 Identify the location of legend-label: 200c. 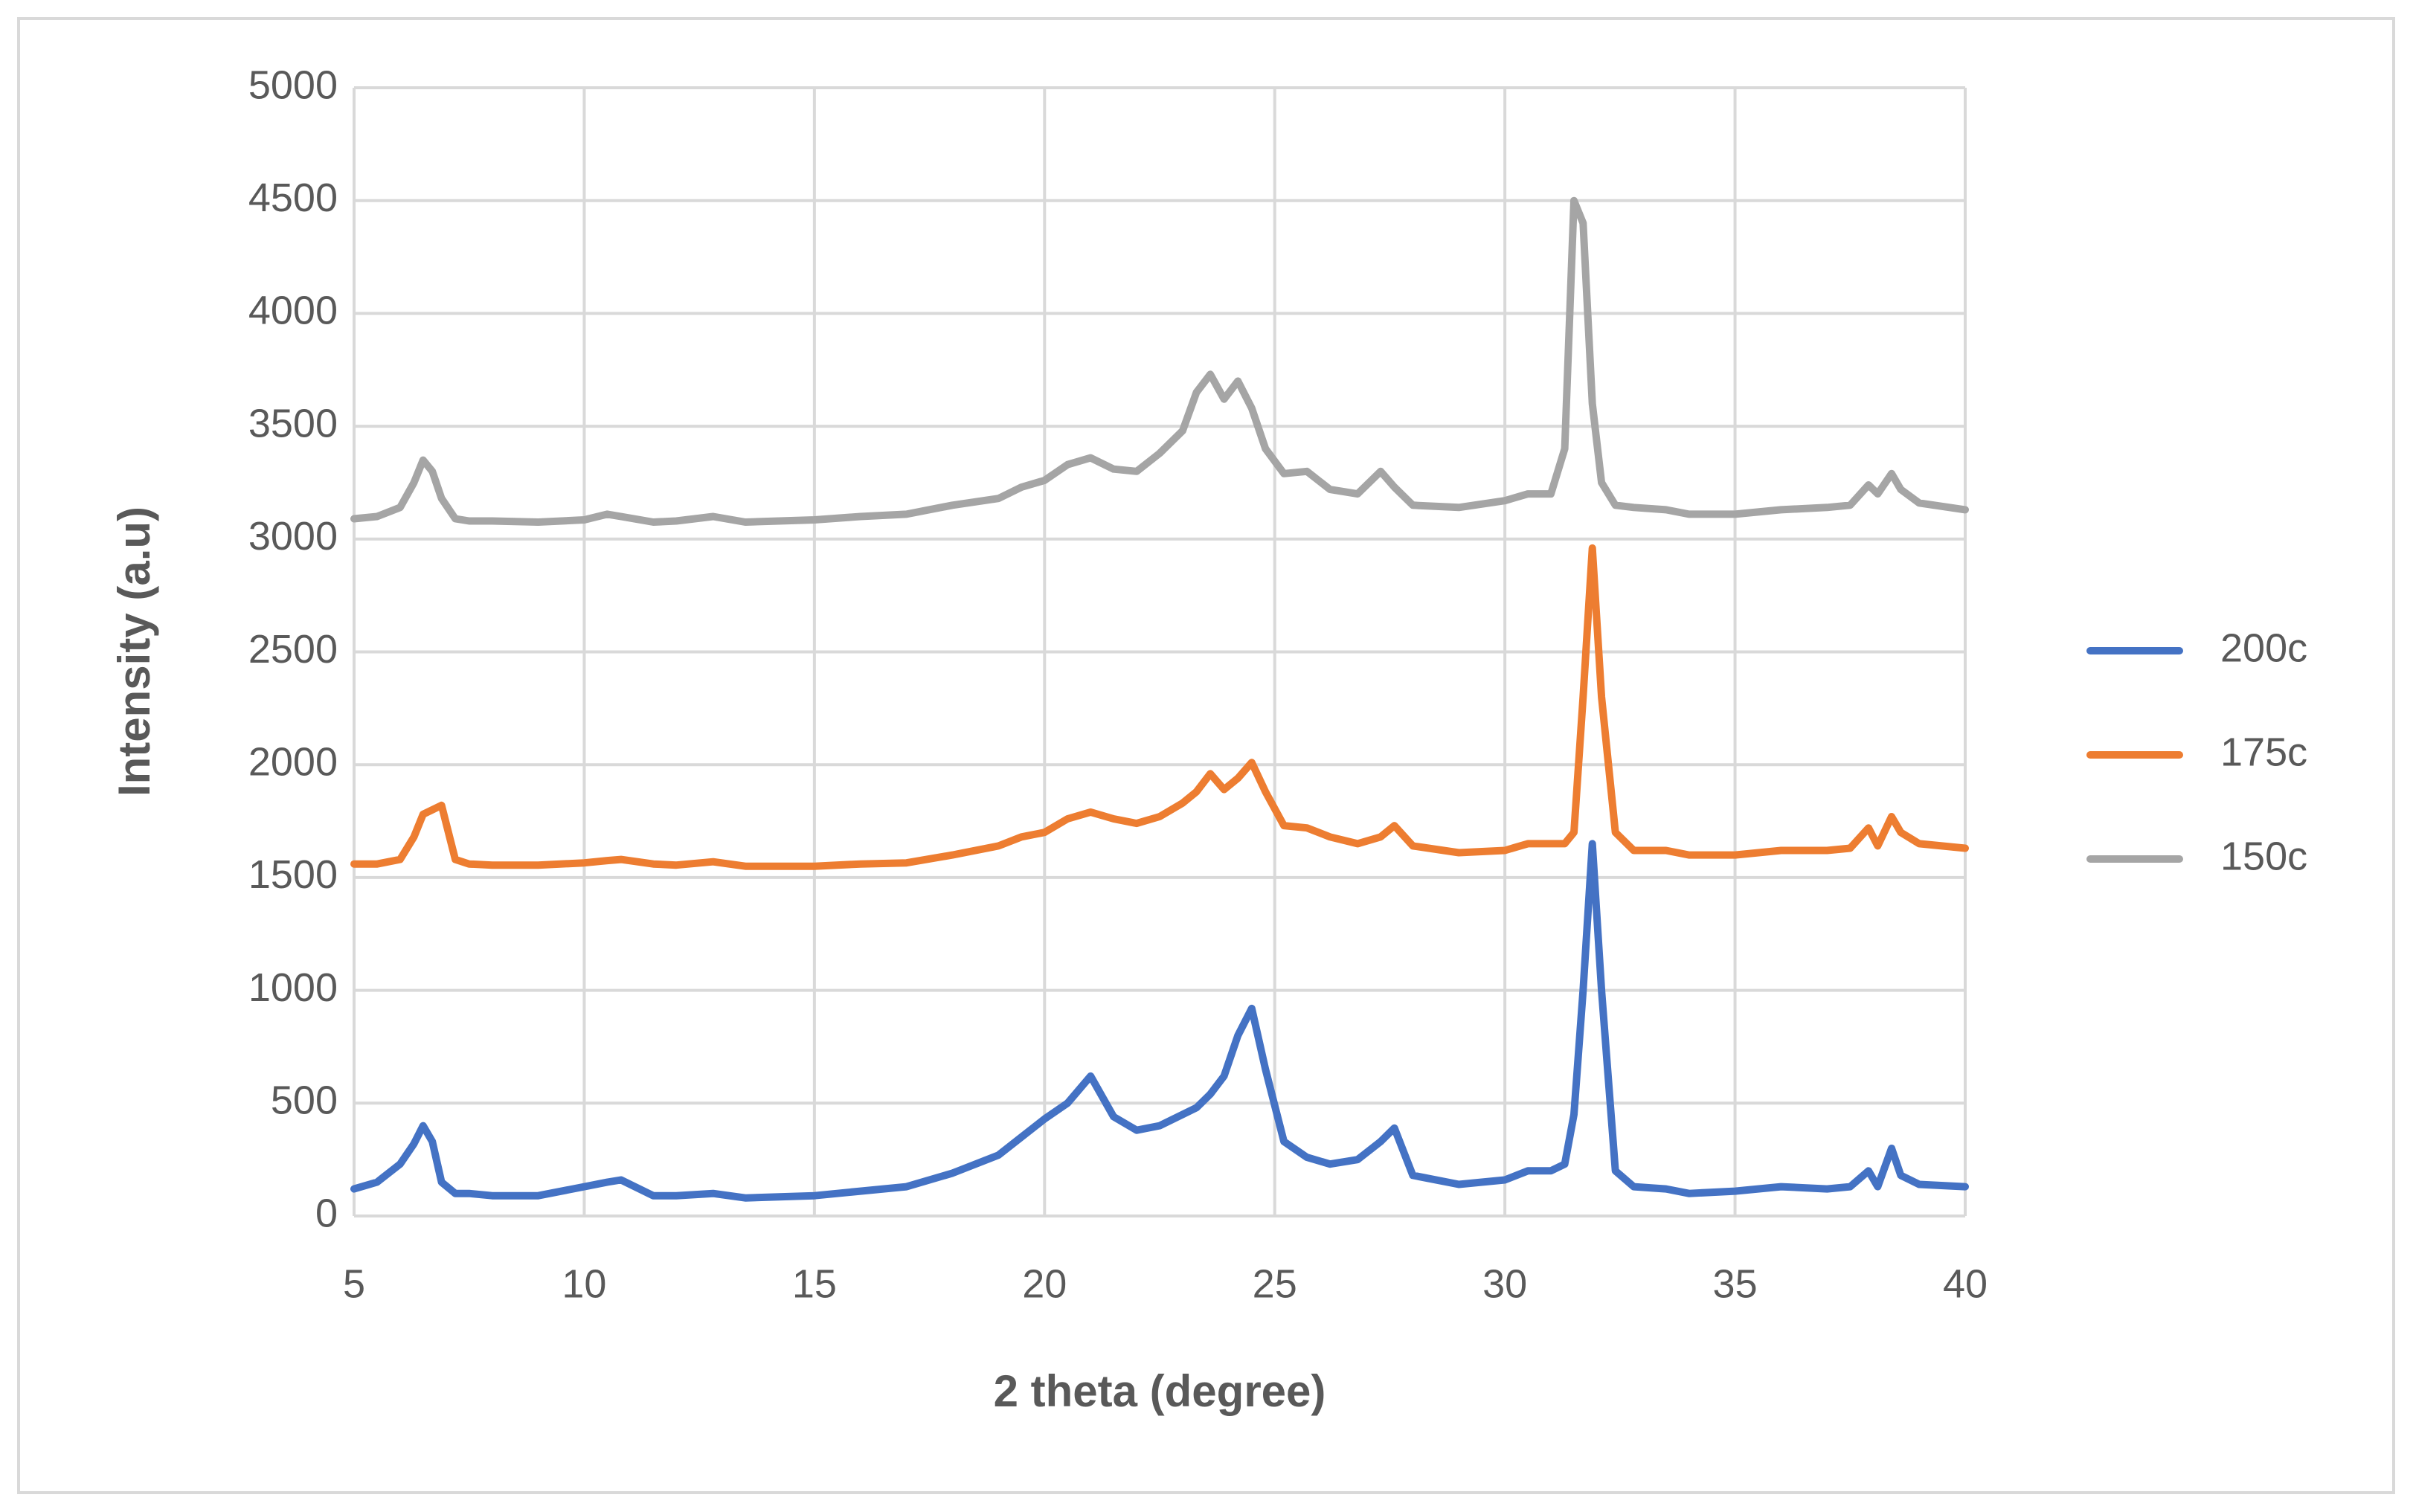
(2263, 647).